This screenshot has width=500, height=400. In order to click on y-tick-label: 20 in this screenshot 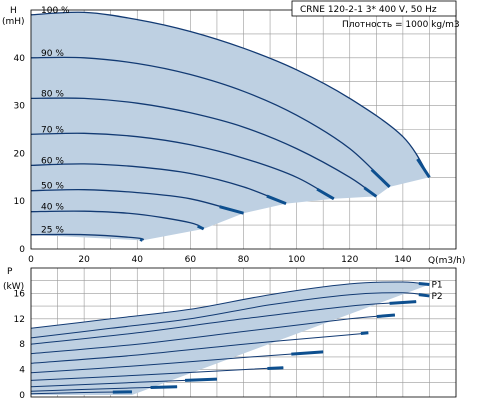, I will do `click(20, 154)`.